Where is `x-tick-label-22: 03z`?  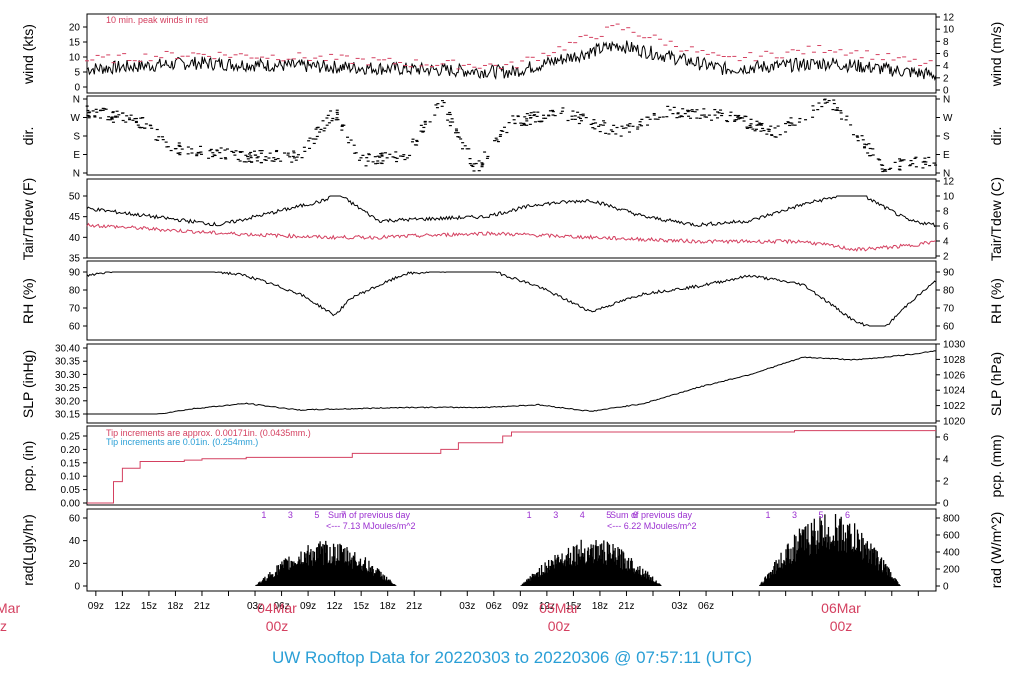
x-tick-label-22: 03z is located at coordinates (679, 606).